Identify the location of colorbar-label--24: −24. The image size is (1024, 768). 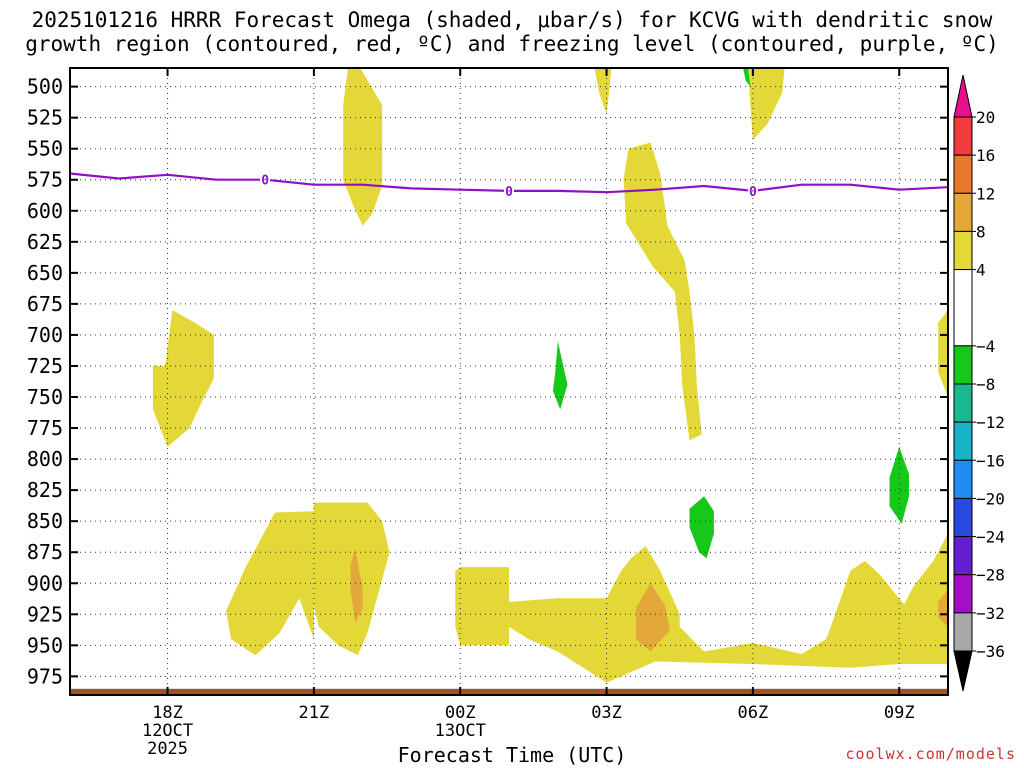
(990, 537).